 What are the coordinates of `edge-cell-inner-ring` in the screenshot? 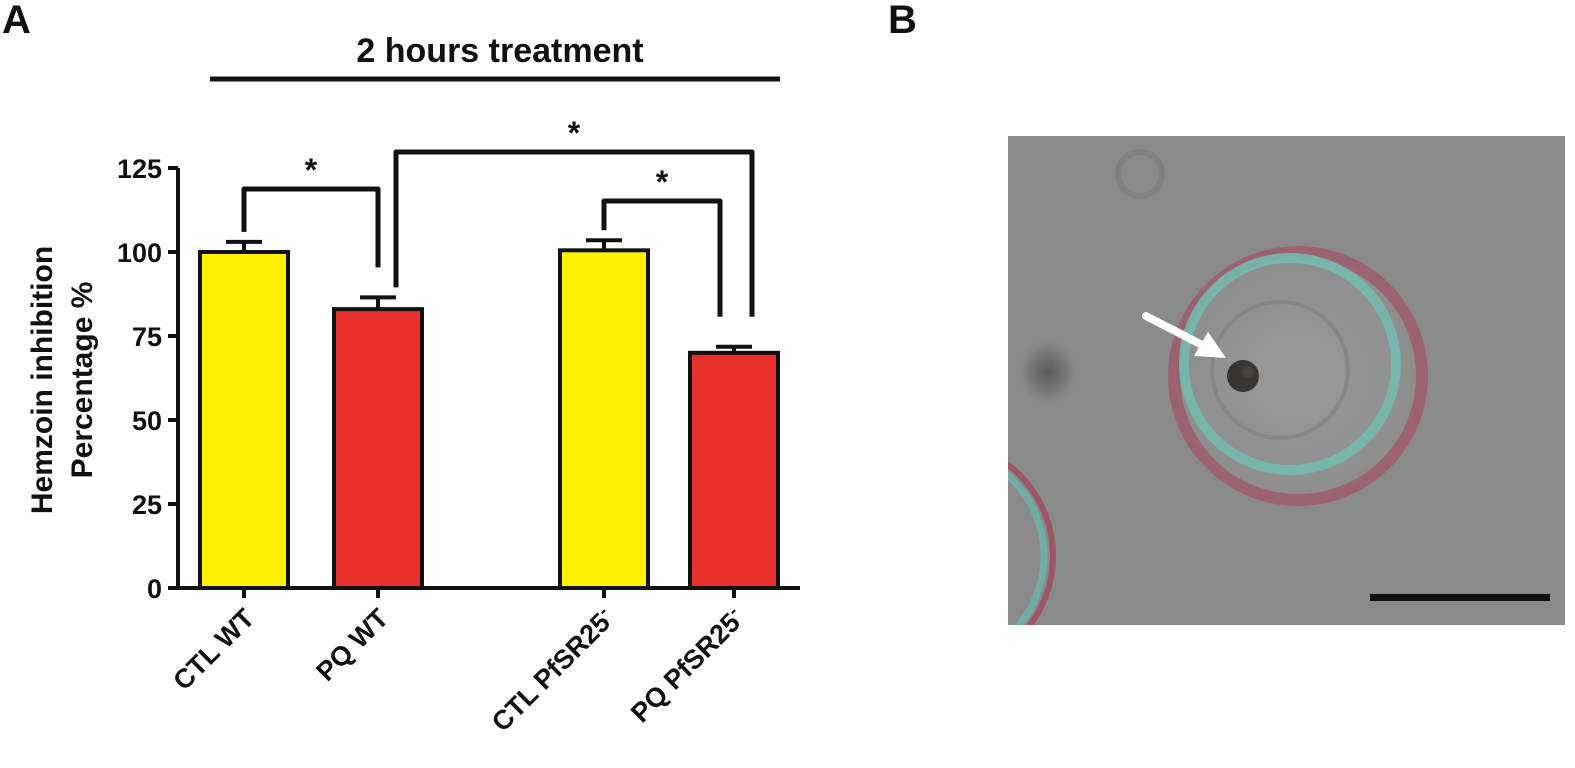 It's located at (1028, 547).